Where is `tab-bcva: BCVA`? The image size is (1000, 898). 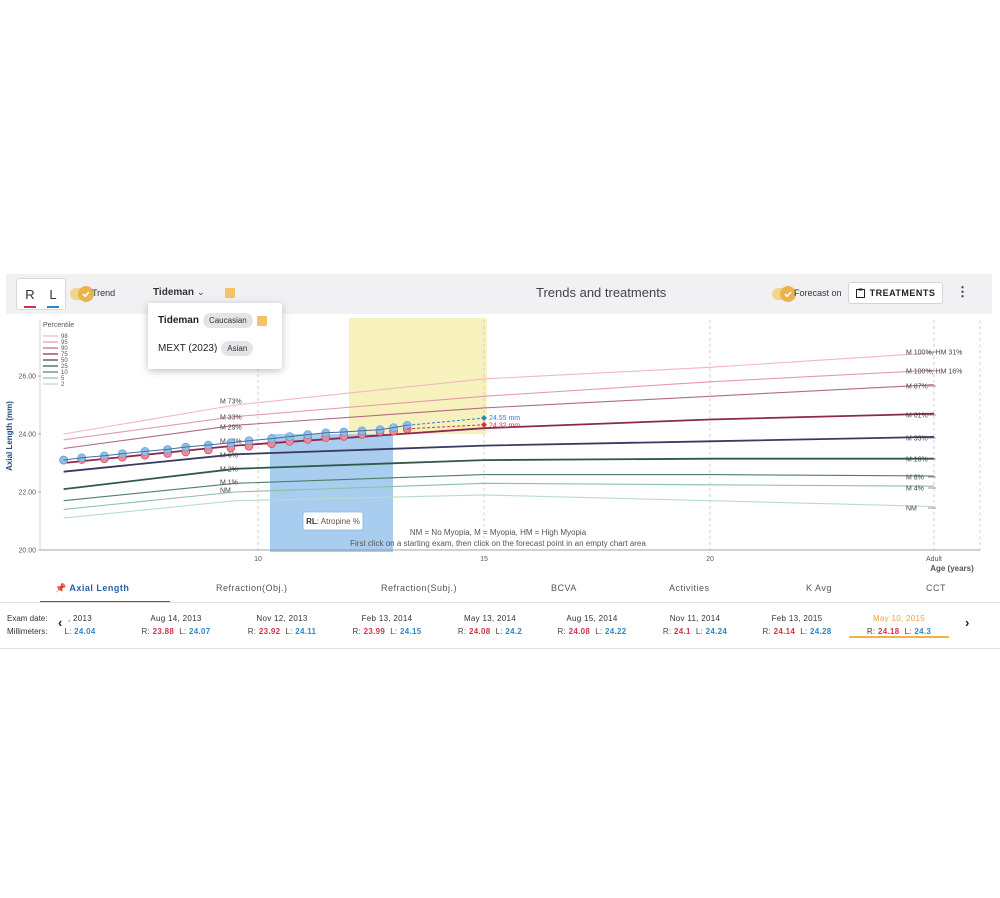
tab-bcva: BCVA is located at coordinates (564, 588).